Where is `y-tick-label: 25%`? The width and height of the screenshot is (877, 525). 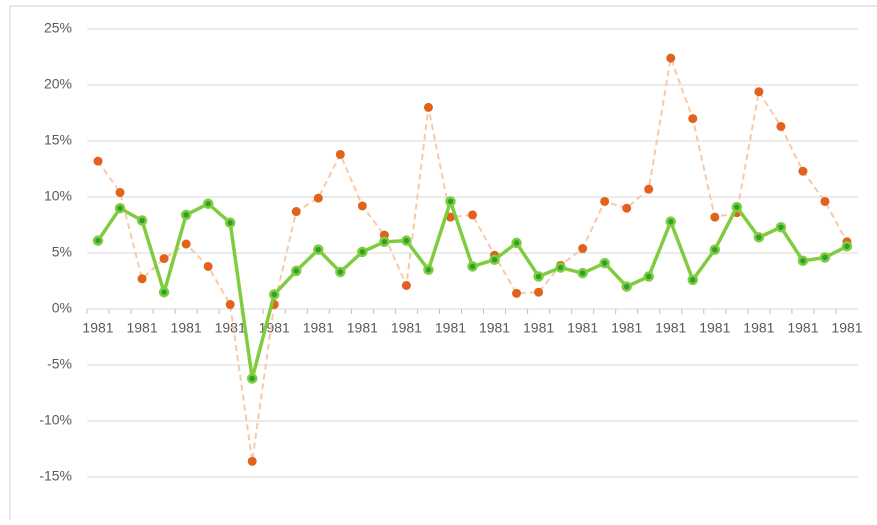 y-tick-label: 25% is located at coordinates (58, 28).